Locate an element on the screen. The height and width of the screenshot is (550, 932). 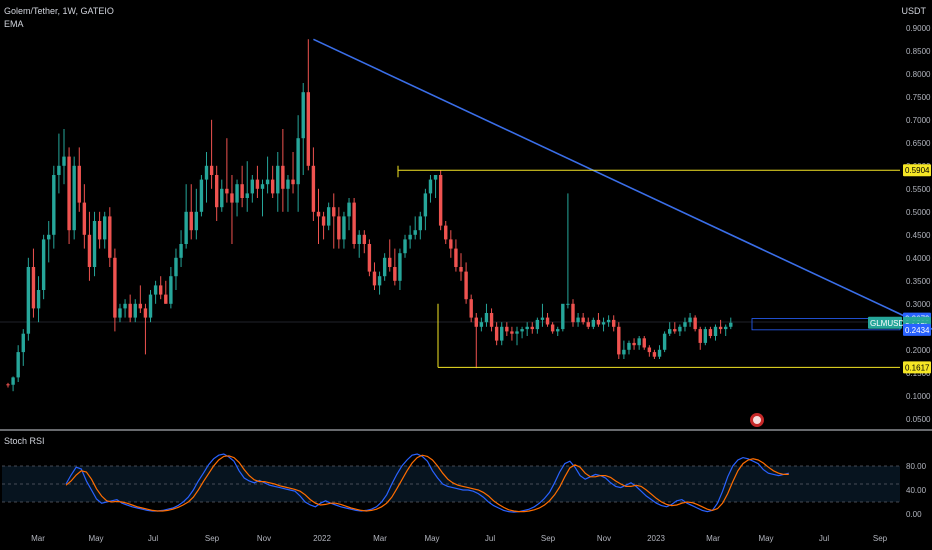
level-tag-0-5904-text: 0.5904 is located at coordinates (917, 170).